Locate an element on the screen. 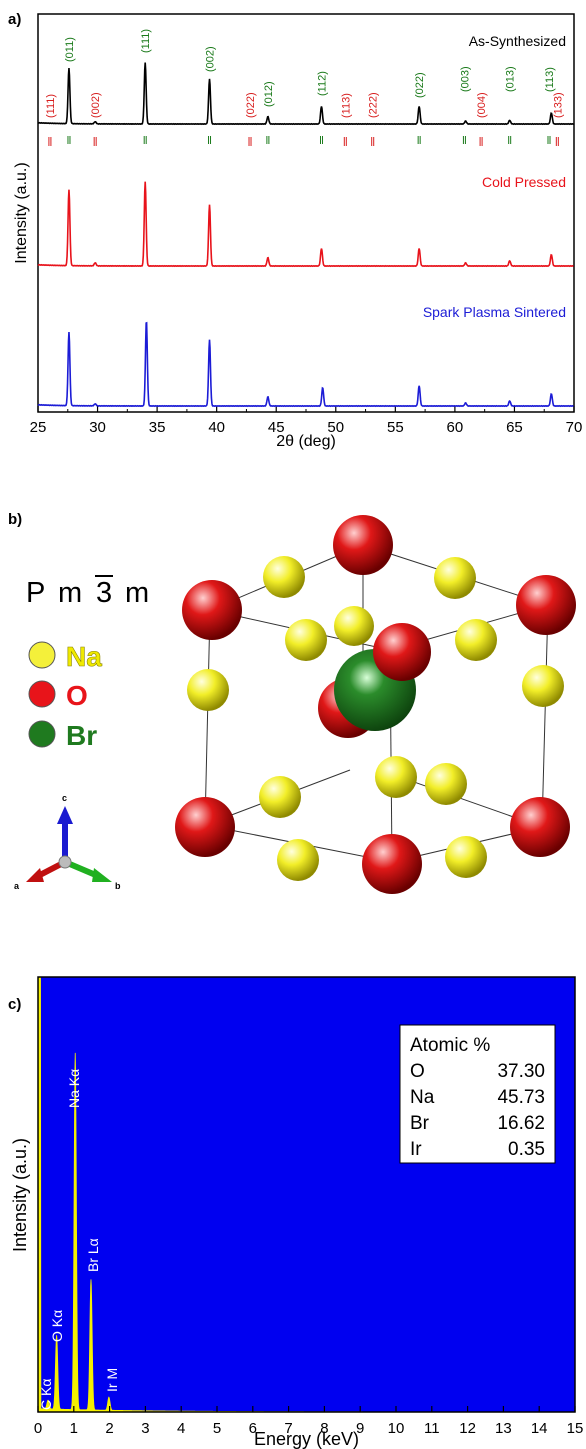  x-tick-label: 10 is located at coordinates (396, 1428).